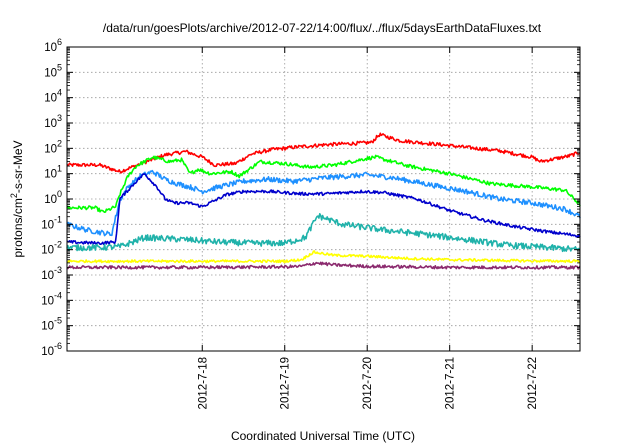 Image resolution: width=640 pixels, height=448 pixels. I want to click on x-tick-label: 2012-7-19, so click(286, 383).